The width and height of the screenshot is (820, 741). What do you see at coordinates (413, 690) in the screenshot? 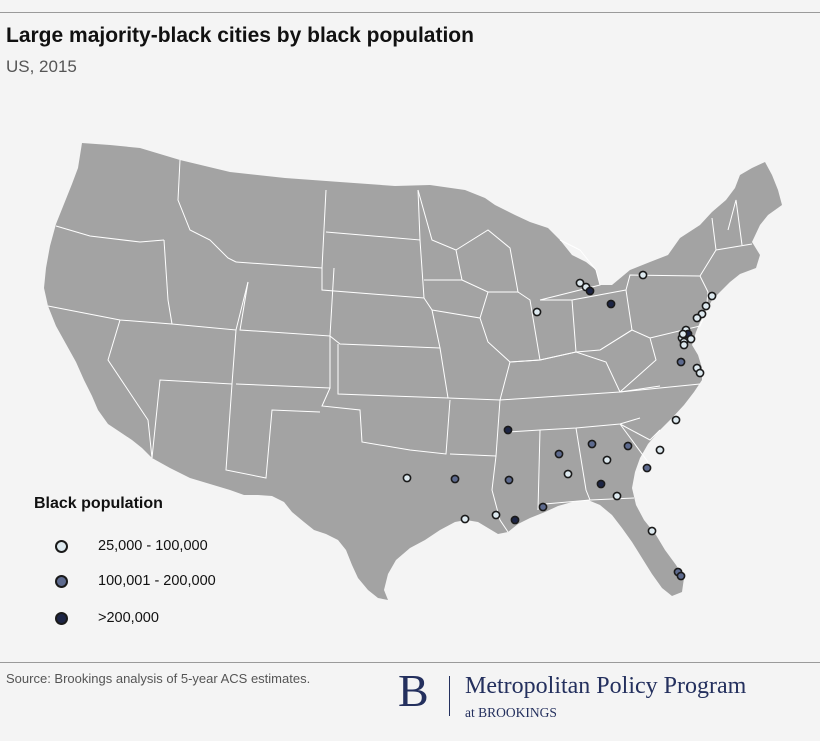
I see `brookings-logo-letter: B` at bounding box center [413, 690].